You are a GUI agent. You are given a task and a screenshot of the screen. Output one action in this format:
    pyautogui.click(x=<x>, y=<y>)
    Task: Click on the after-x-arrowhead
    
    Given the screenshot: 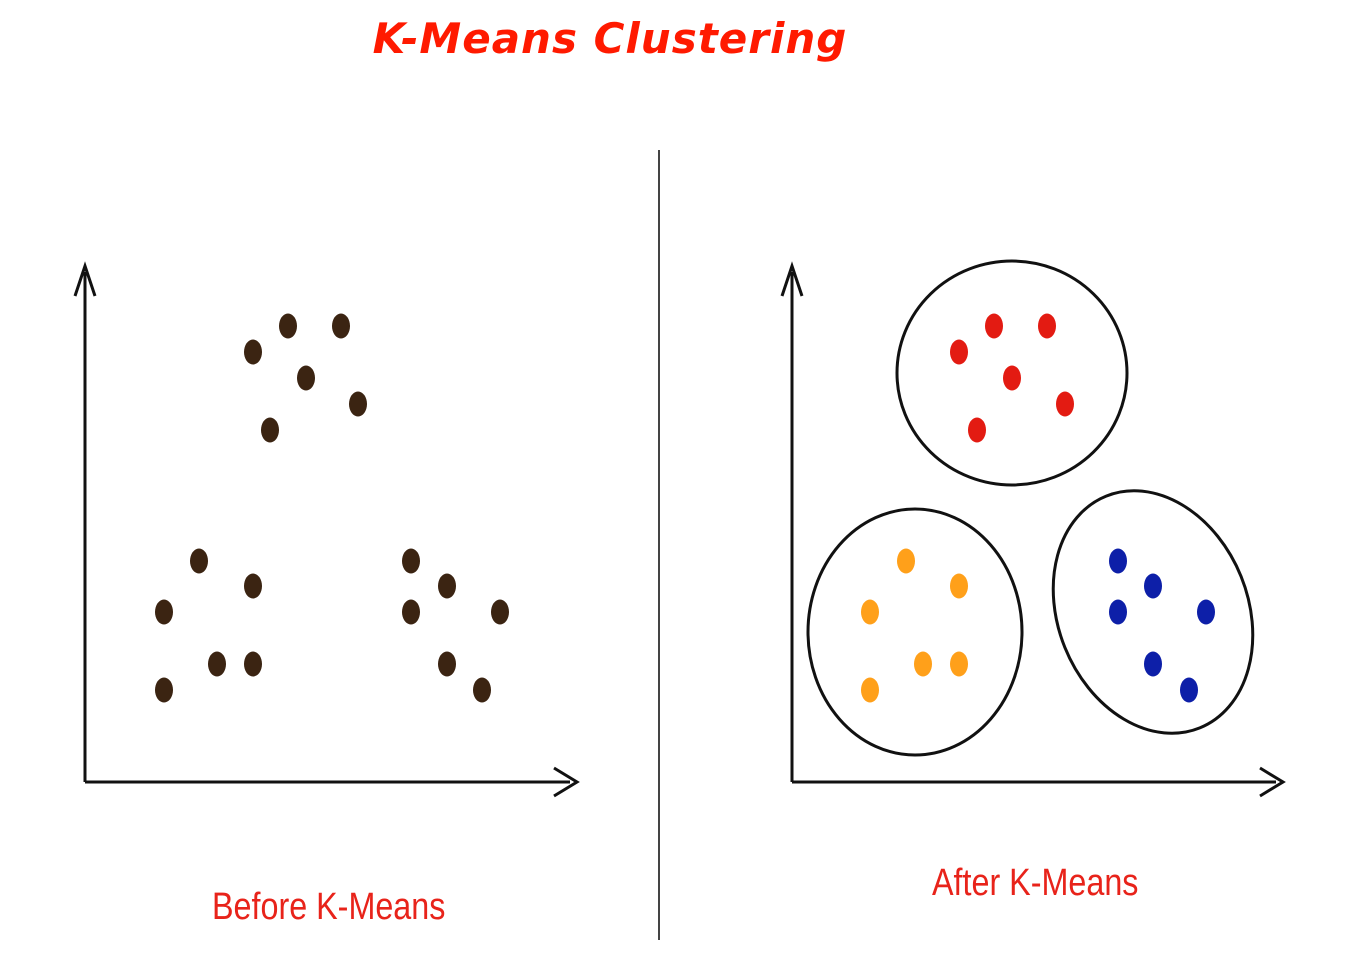 What is the action you would take?
    pyautogui.click(x=1272, y=782)
    